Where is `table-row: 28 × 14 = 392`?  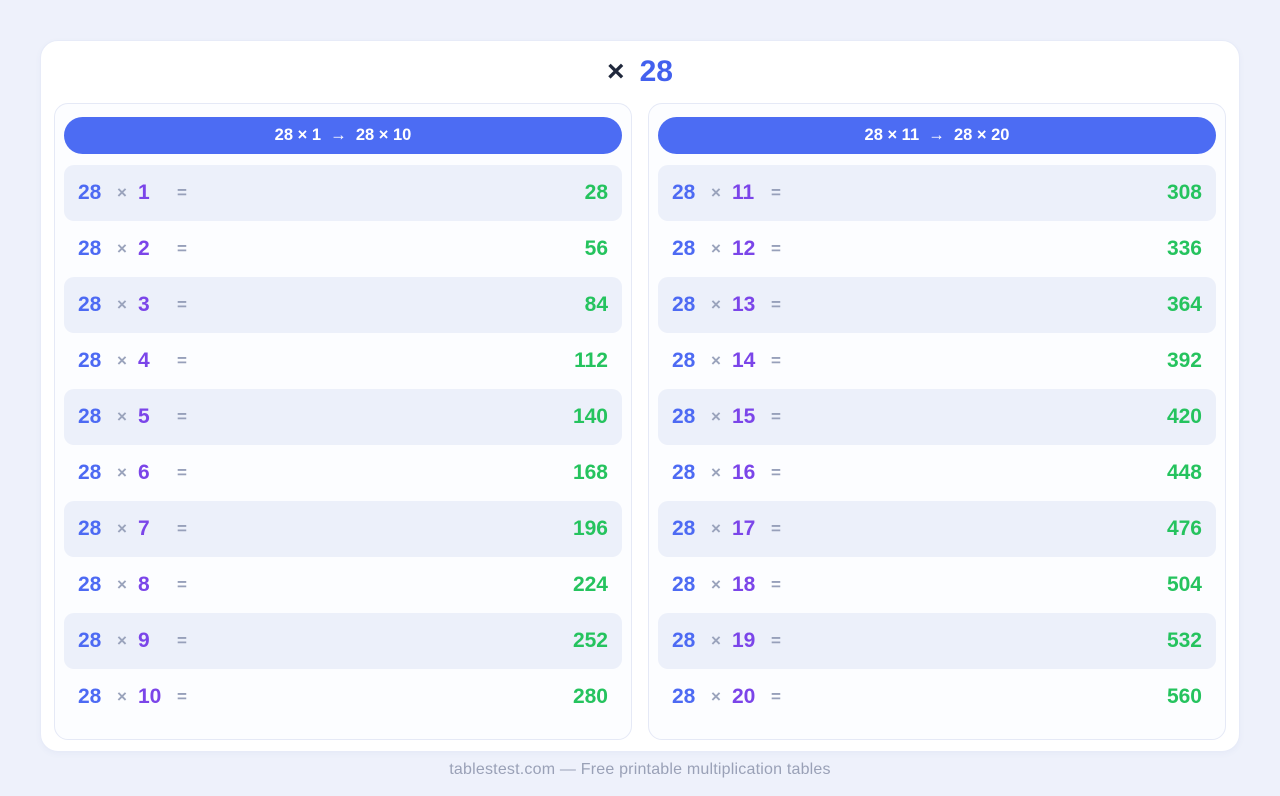 table-row: 28 × 14 = 392 is located at coordinates (937, 361).